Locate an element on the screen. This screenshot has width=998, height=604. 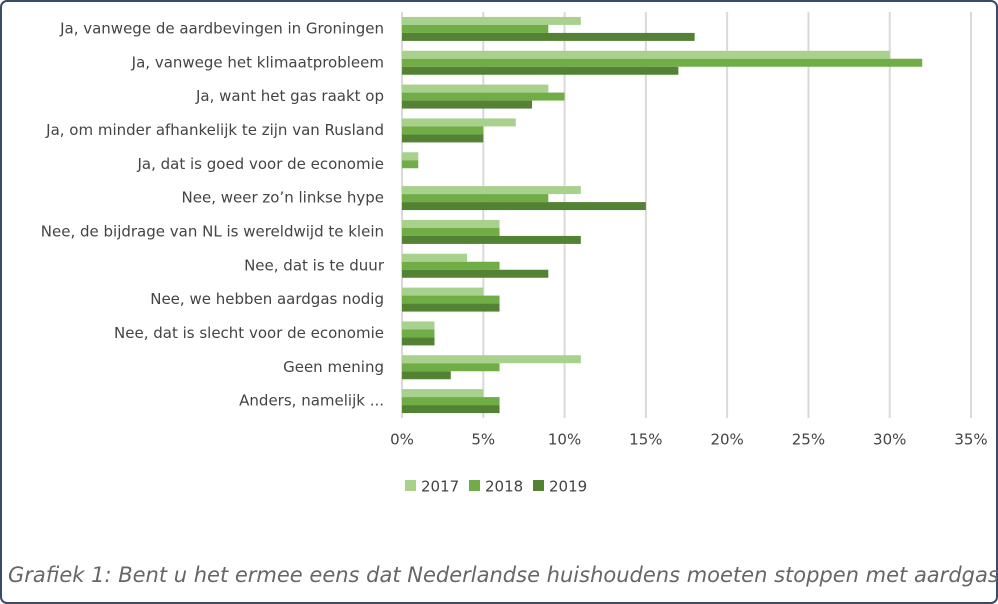
legend-label: 2017 is located at coordinates (440, 487).